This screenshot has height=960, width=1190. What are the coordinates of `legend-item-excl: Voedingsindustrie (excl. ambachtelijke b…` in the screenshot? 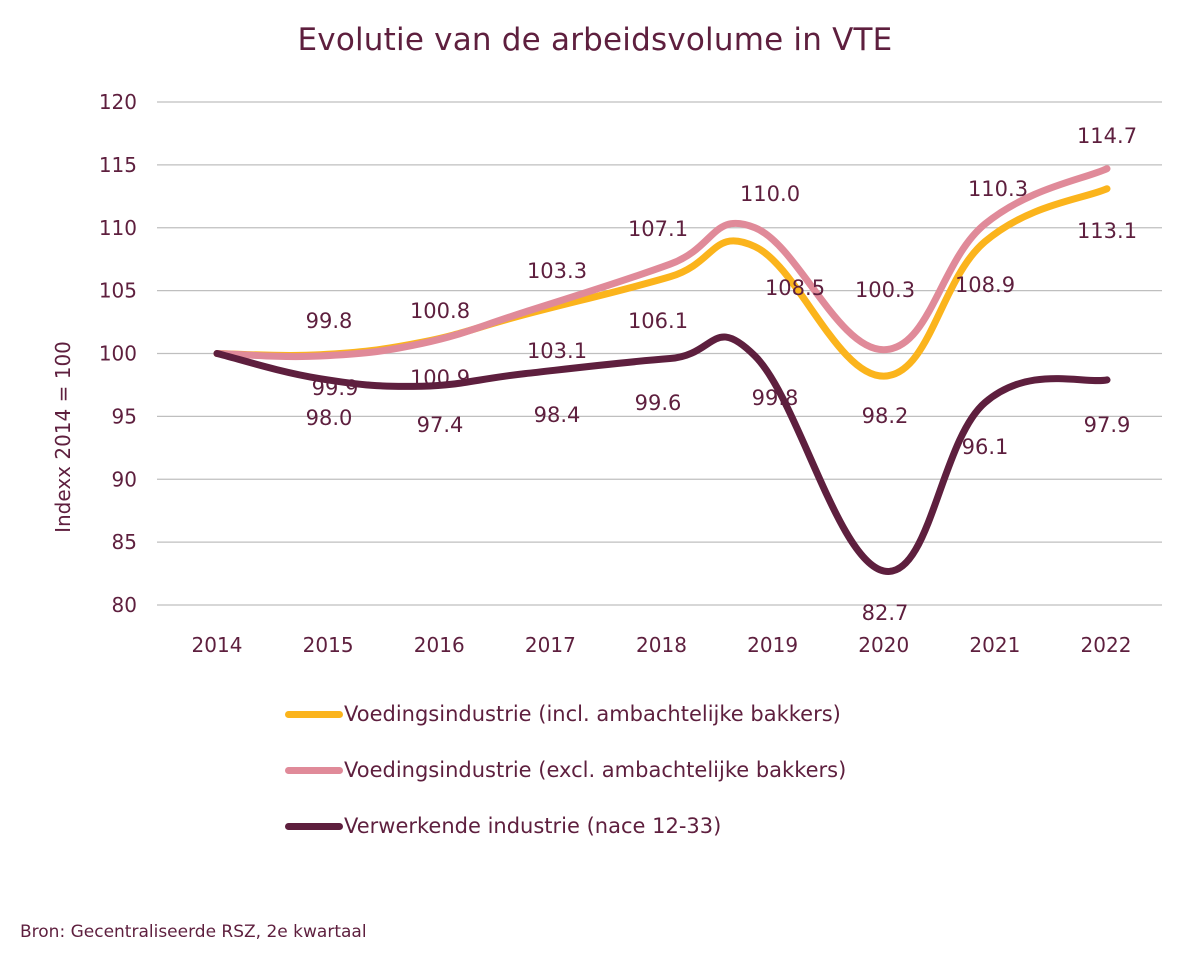 It's located at (565, 770).